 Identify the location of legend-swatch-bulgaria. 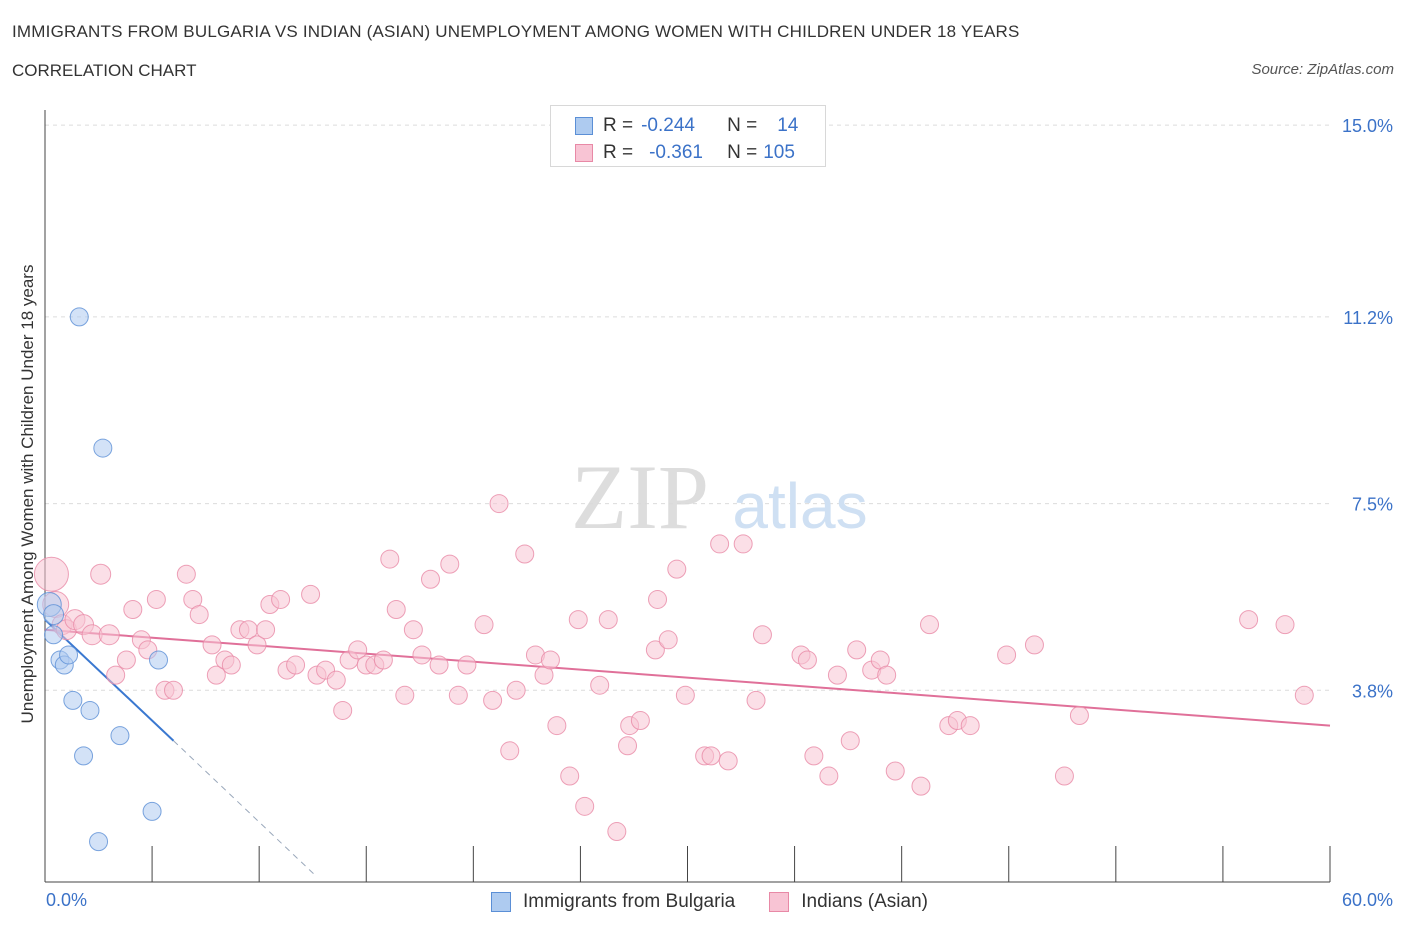
(584, 126).